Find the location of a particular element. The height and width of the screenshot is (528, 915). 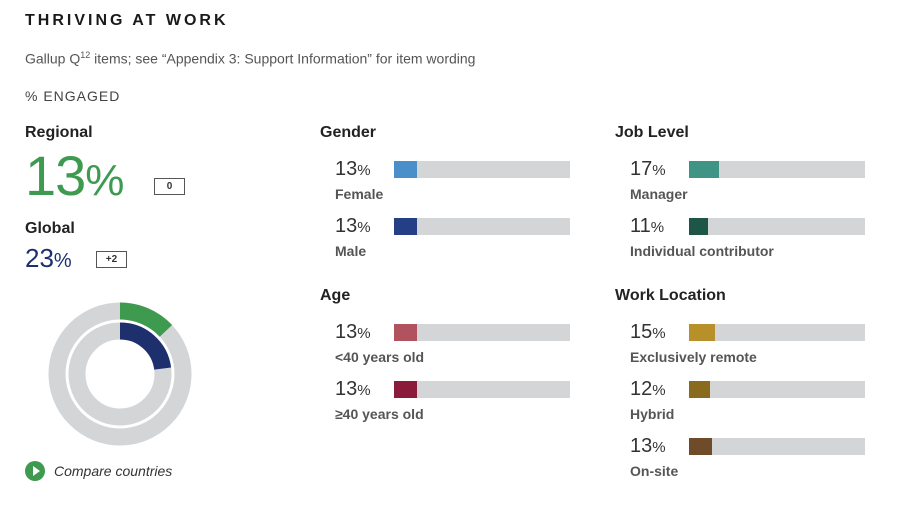

global-value: 23% is located at coordinates (48, 259).